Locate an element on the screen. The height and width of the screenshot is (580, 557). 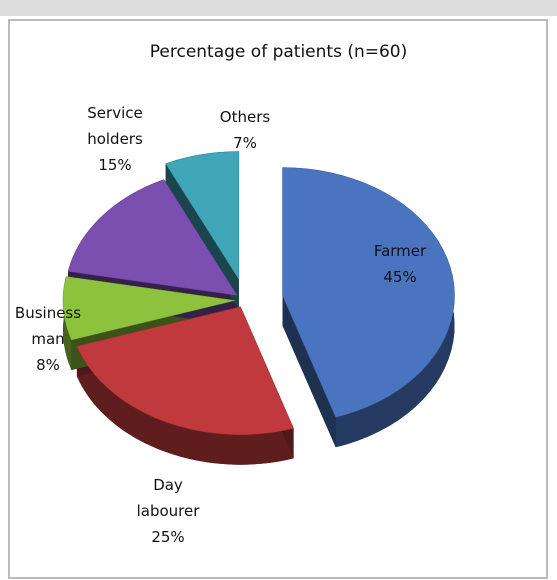
value-label: 25% is located at coordinates (168, 537).